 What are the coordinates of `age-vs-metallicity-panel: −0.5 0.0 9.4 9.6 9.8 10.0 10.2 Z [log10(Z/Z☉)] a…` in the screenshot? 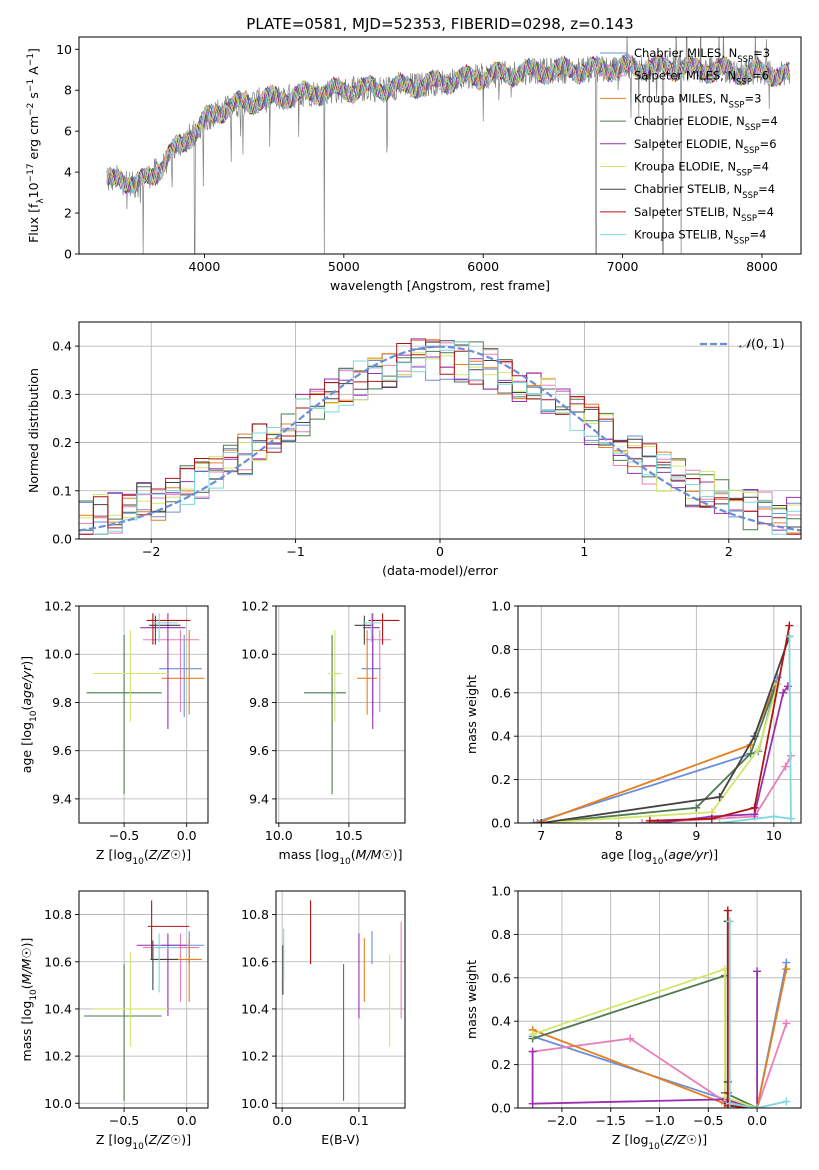 It's located at (114, 733).